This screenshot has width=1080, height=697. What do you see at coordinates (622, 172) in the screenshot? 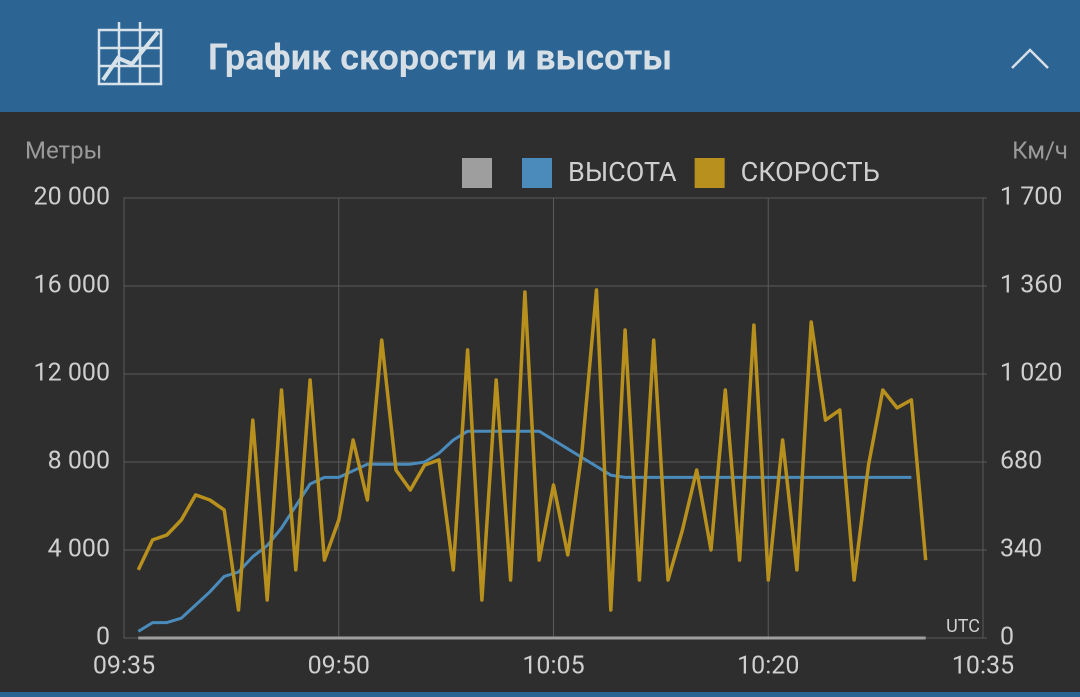
I see `legend-label: ВЫСОТА` at bounding box center [622, 172].